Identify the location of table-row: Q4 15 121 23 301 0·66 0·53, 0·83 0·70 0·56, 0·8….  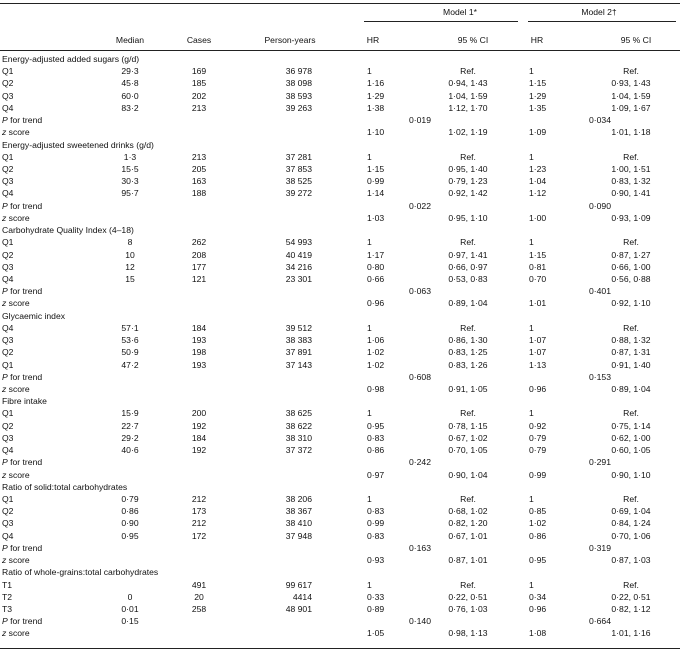
(340, 279).